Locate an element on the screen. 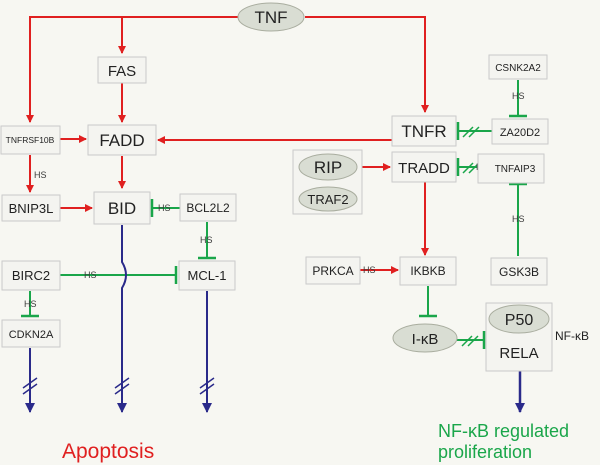 The image size is (600, 465). node-fas-label: FAS is located at coordinates (122, 71).